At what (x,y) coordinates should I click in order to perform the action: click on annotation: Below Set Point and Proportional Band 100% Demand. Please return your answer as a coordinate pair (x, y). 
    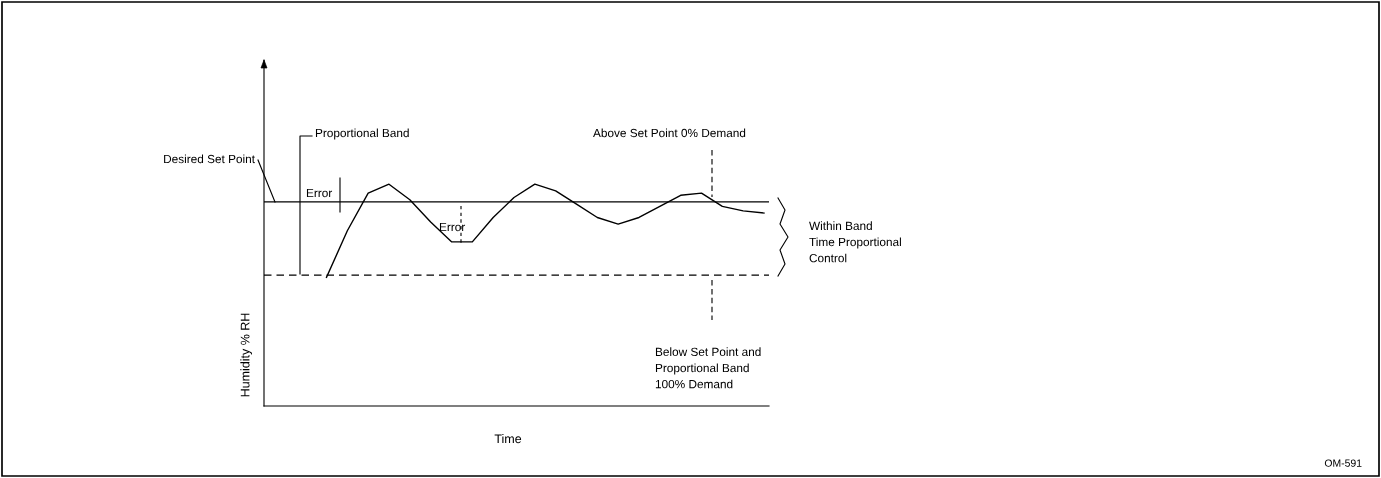
    Looking at the image, I should click on (708, 368).